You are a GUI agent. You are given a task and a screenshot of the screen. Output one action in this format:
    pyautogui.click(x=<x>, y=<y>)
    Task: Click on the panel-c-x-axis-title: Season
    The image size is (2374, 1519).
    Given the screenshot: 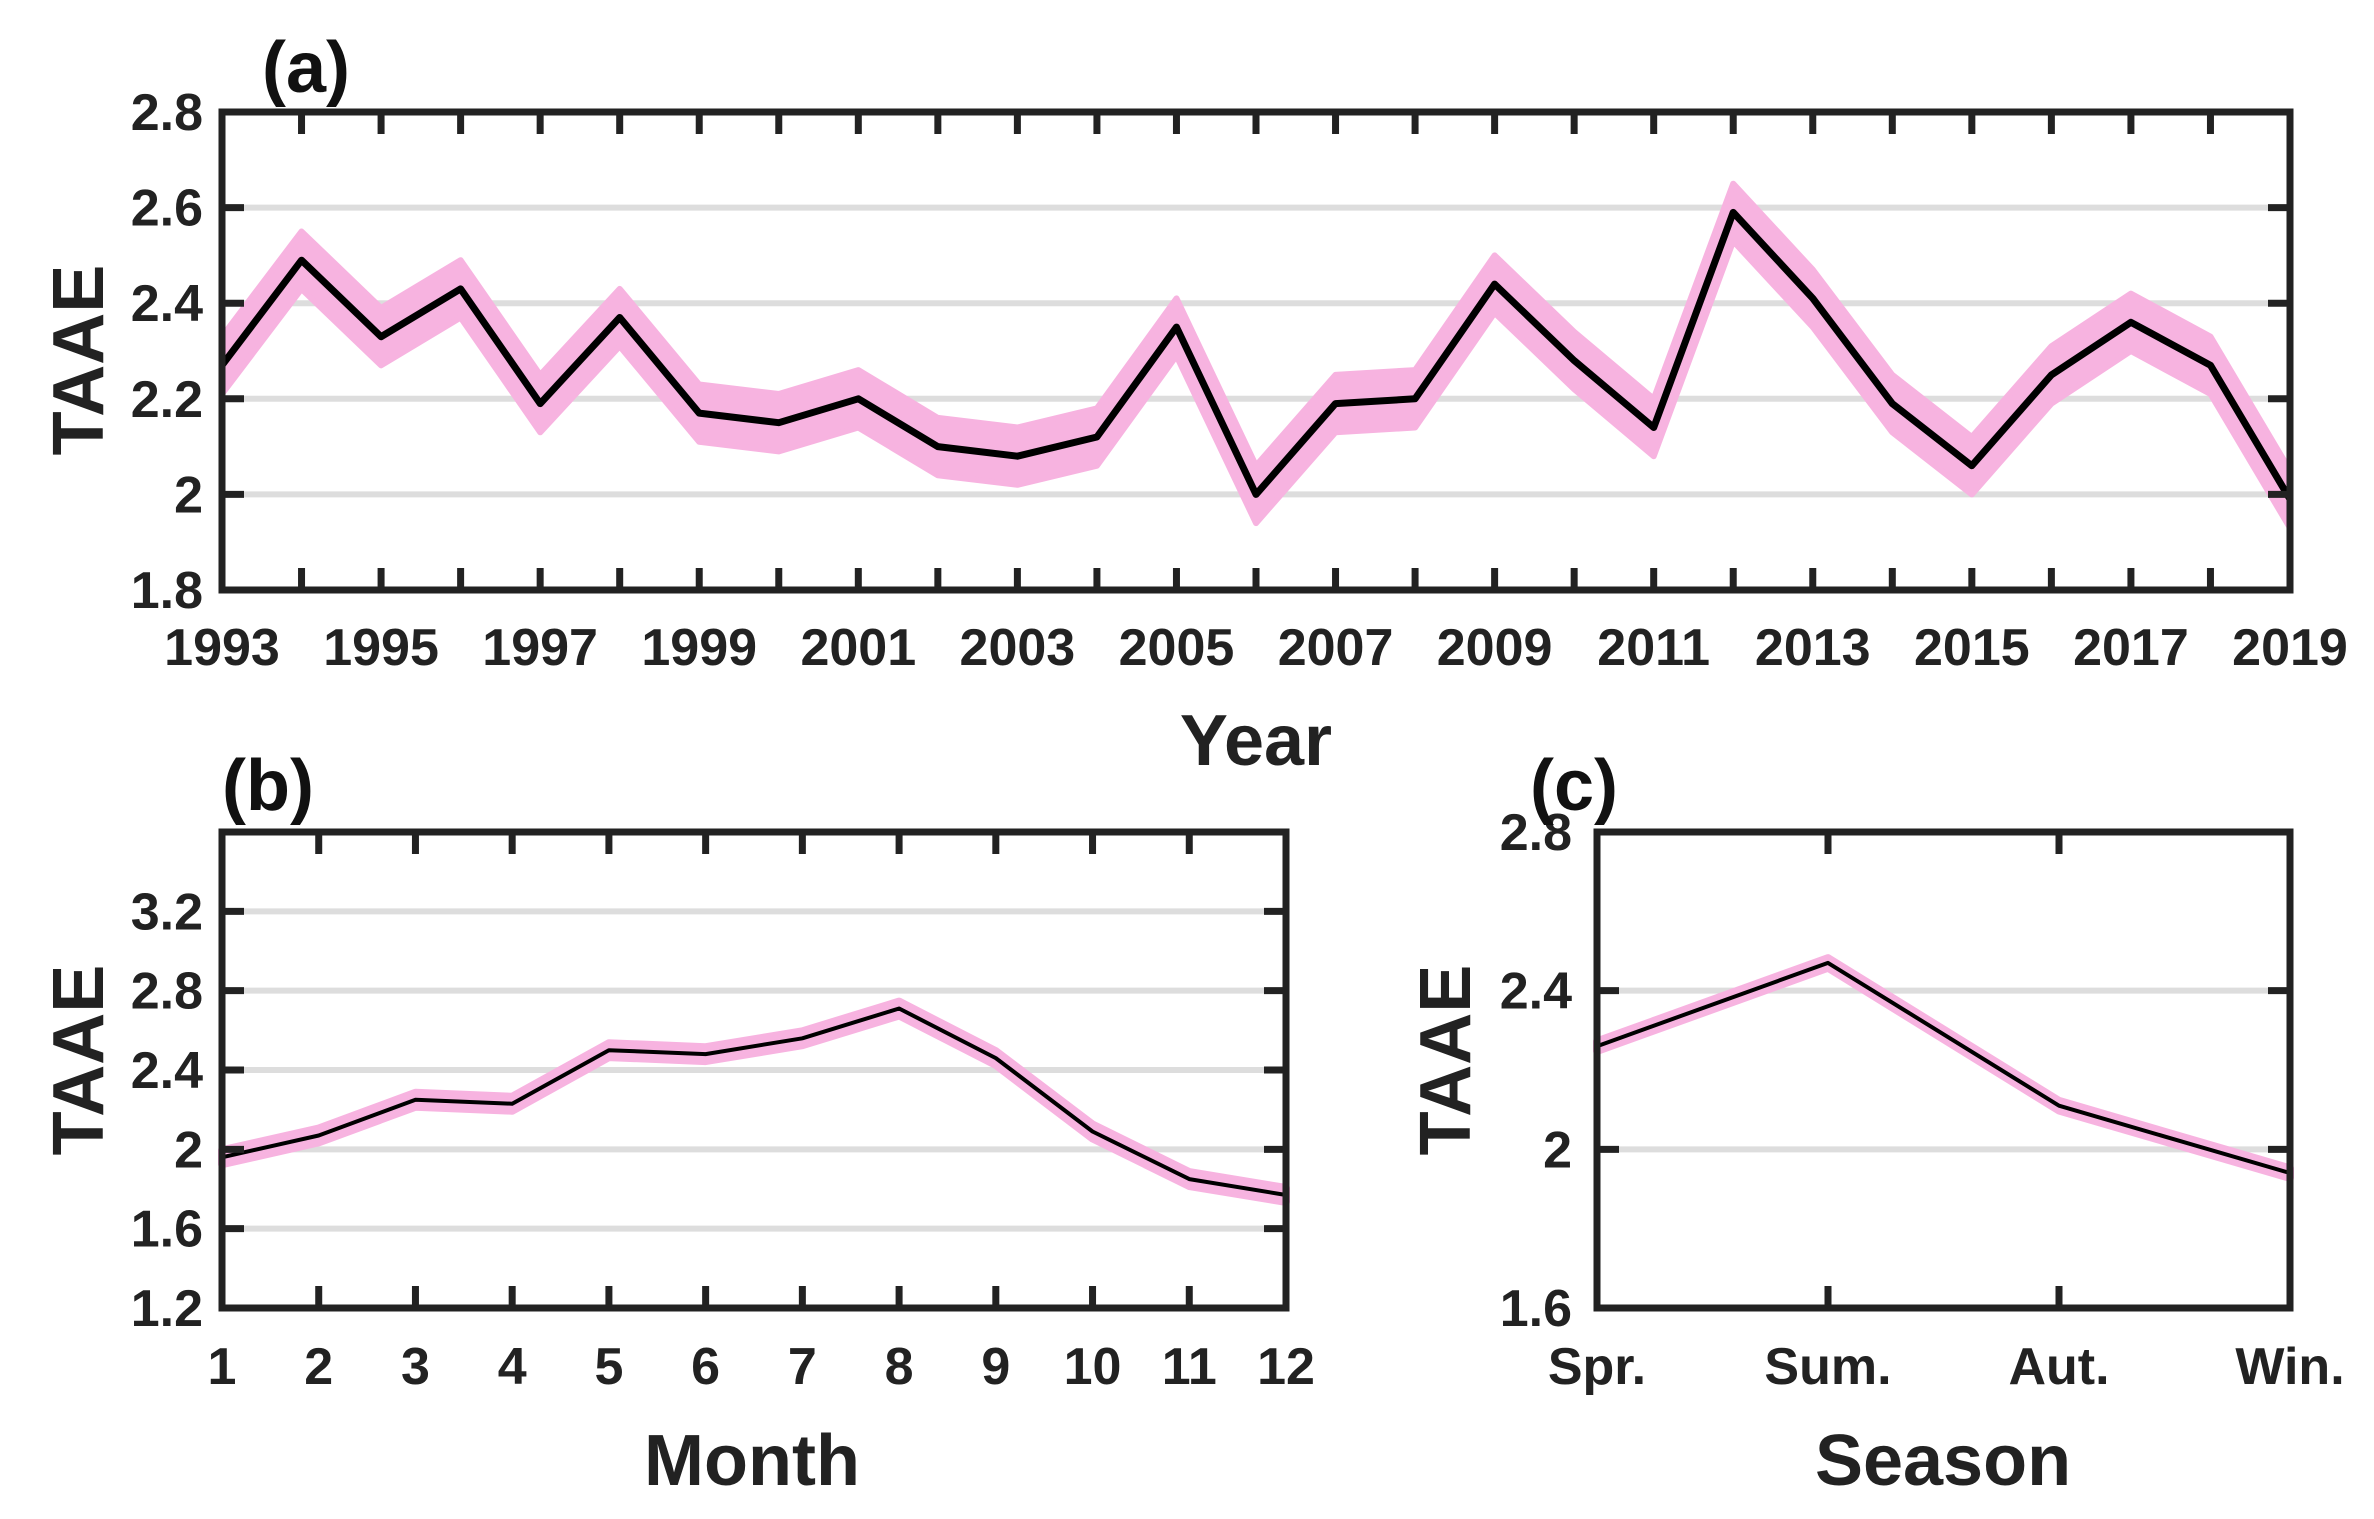 What is the action you would take?
    pyautogui.click(x=1943, y=1461)
    